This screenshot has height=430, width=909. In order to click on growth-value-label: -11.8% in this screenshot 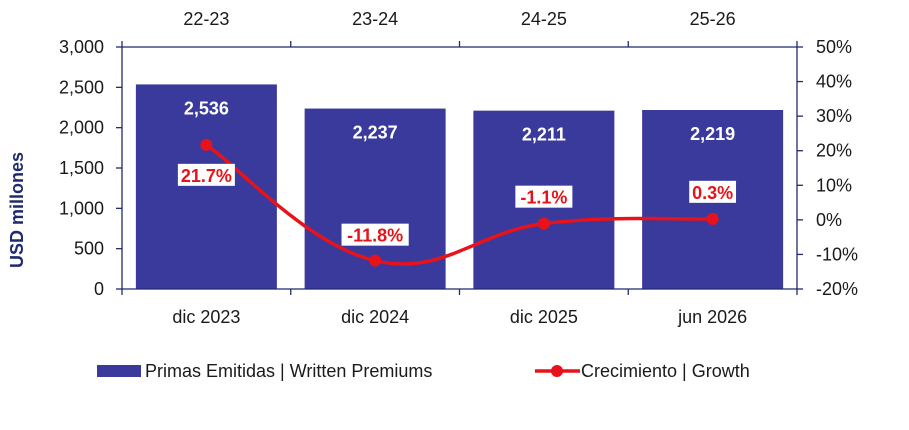, I will do `click(375, 236)`.